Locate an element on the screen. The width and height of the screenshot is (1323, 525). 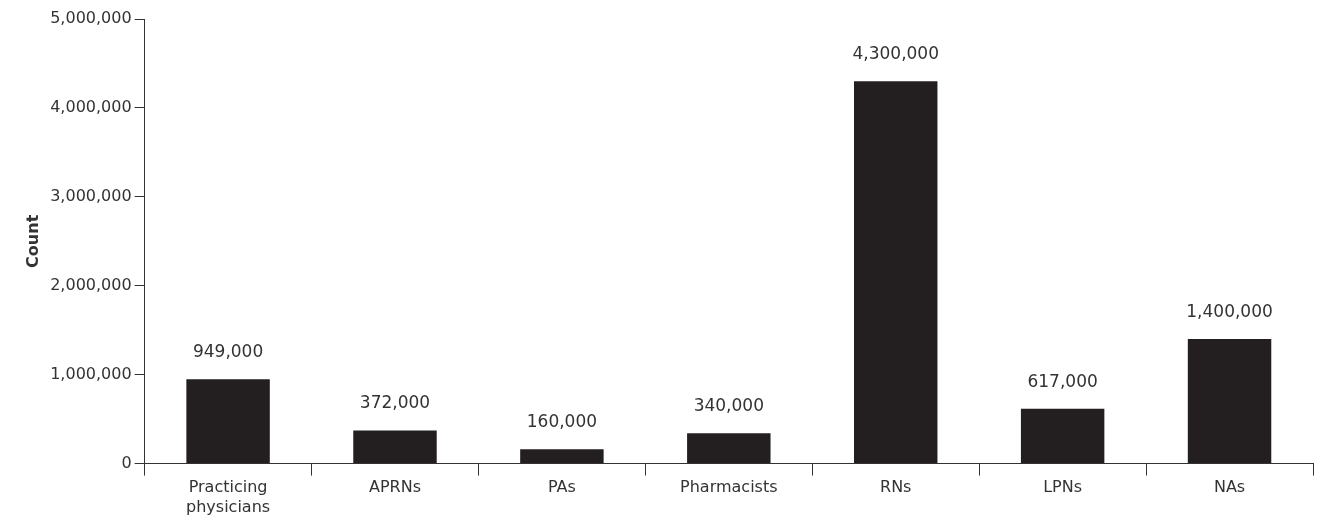
data-label: 160,000 is located at coordinates (562, 421).